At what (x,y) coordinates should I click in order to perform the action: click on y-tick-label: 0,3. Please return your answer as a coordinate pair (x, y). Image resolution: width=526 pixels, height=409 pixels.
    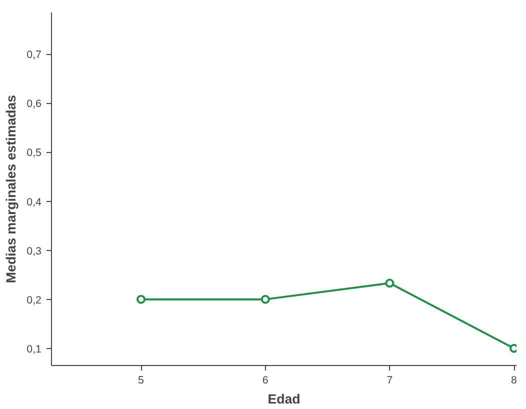
    Looking at the image, I should click on (34, 251).